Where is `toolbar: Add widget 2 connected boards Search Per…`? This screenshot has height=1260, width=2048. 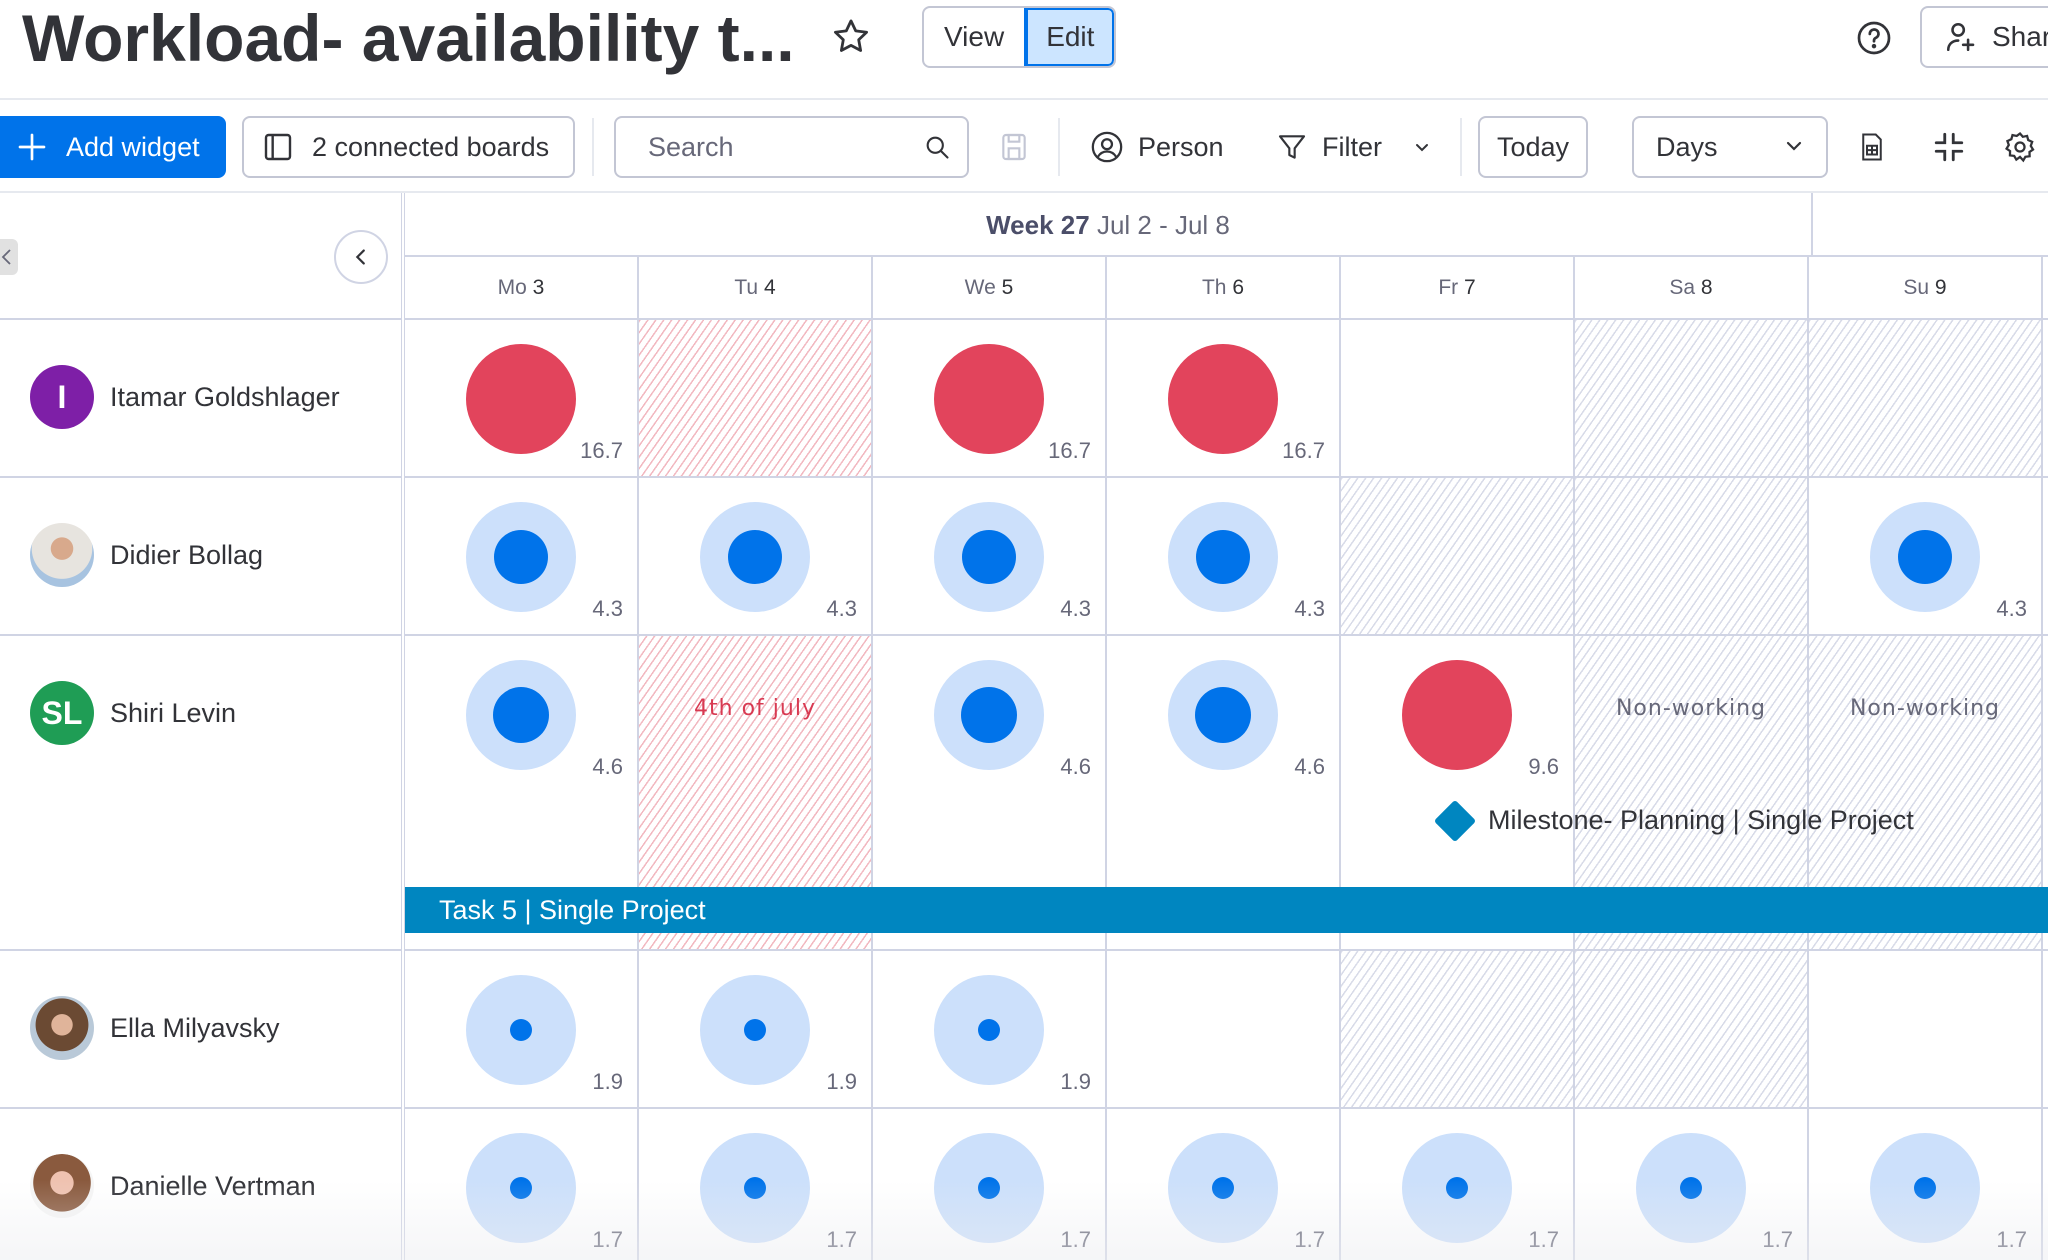
toolbar: Add widget 2 connected boards Search Per… is located at coordinates (1024, 146).